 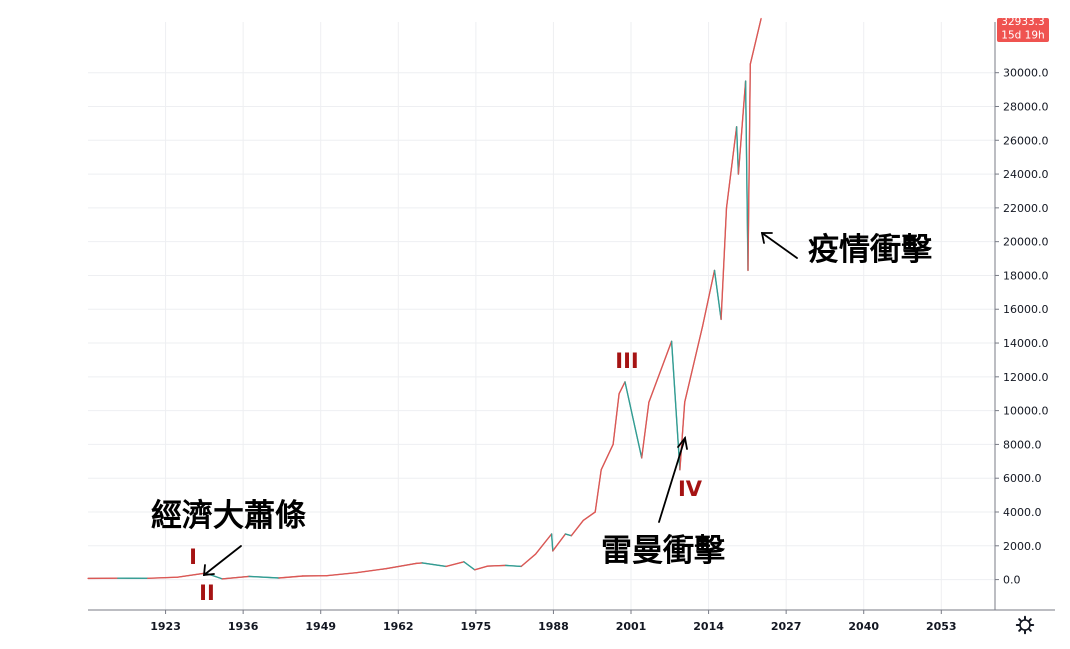 I want to click on last-price-value: 32933.3, so click(x=1022, y=22).